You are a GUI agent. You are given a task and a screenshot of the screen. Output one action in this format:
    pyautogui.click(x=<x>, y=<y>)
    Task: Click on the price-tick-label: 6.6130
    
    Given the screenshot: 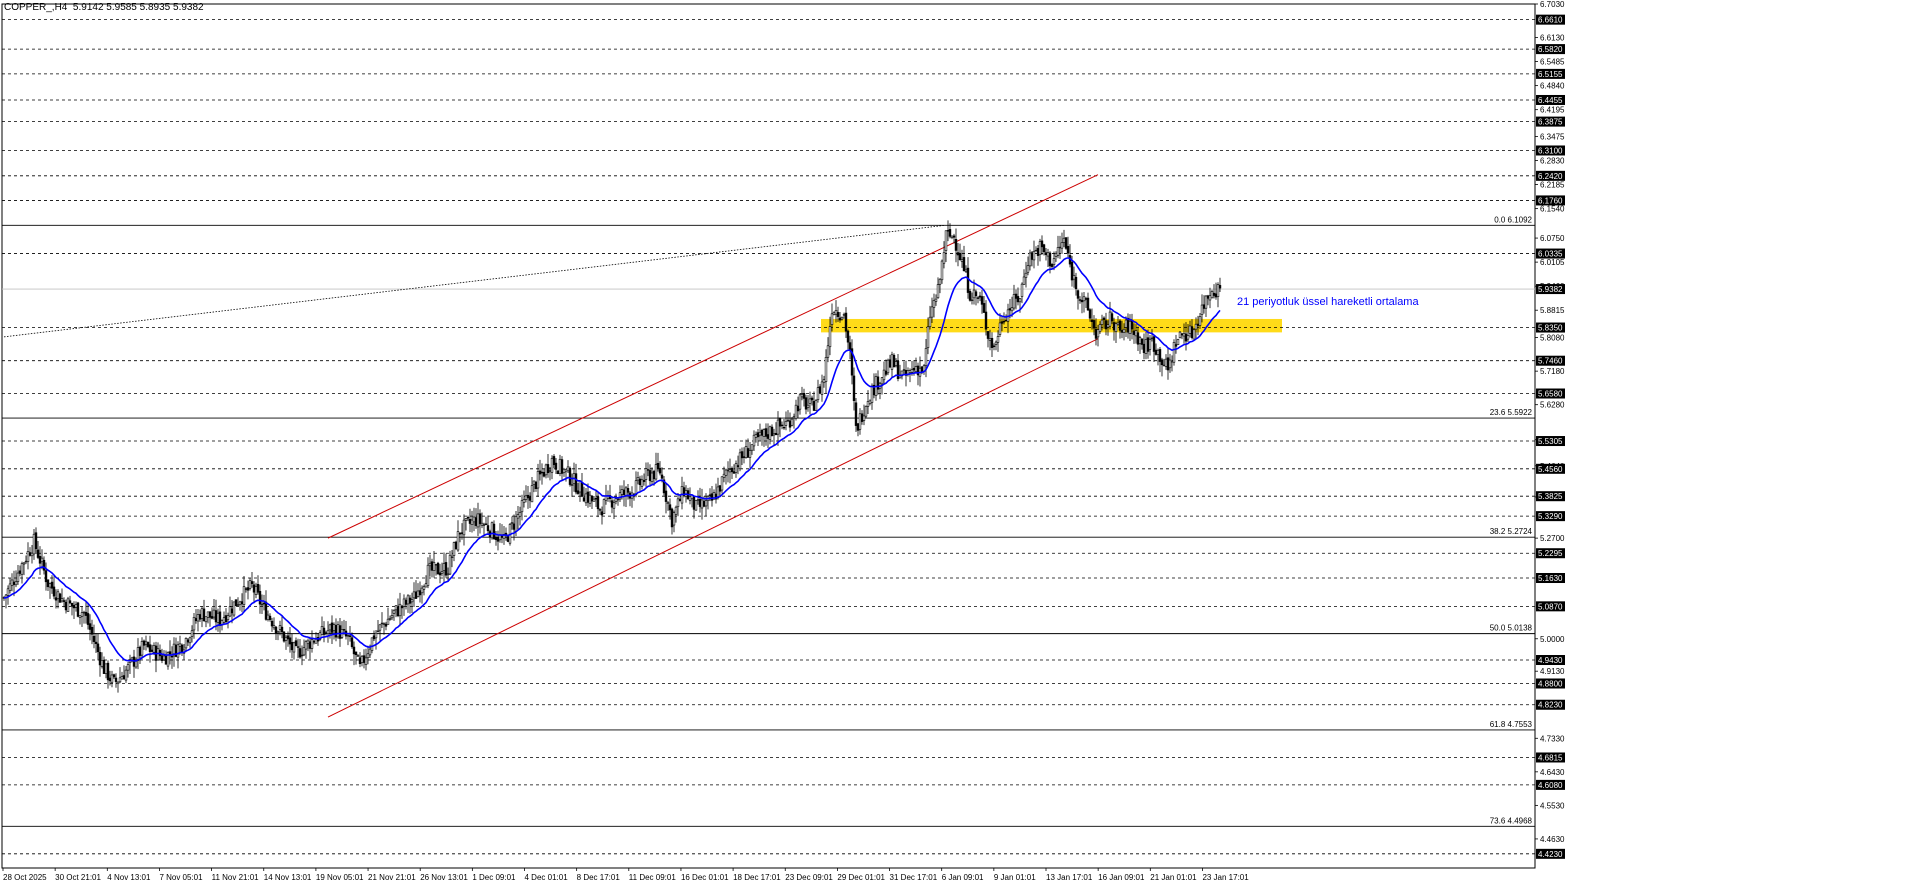 What is the action you would take?
    pyautogui.click(x=1552, y=38)
    